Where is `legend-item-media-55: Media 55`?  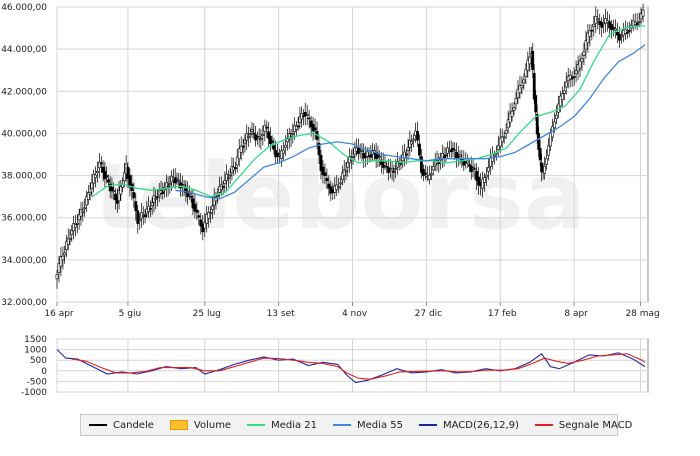
legend-item-media-55: Media 55 is located at coordinates (368, 425).